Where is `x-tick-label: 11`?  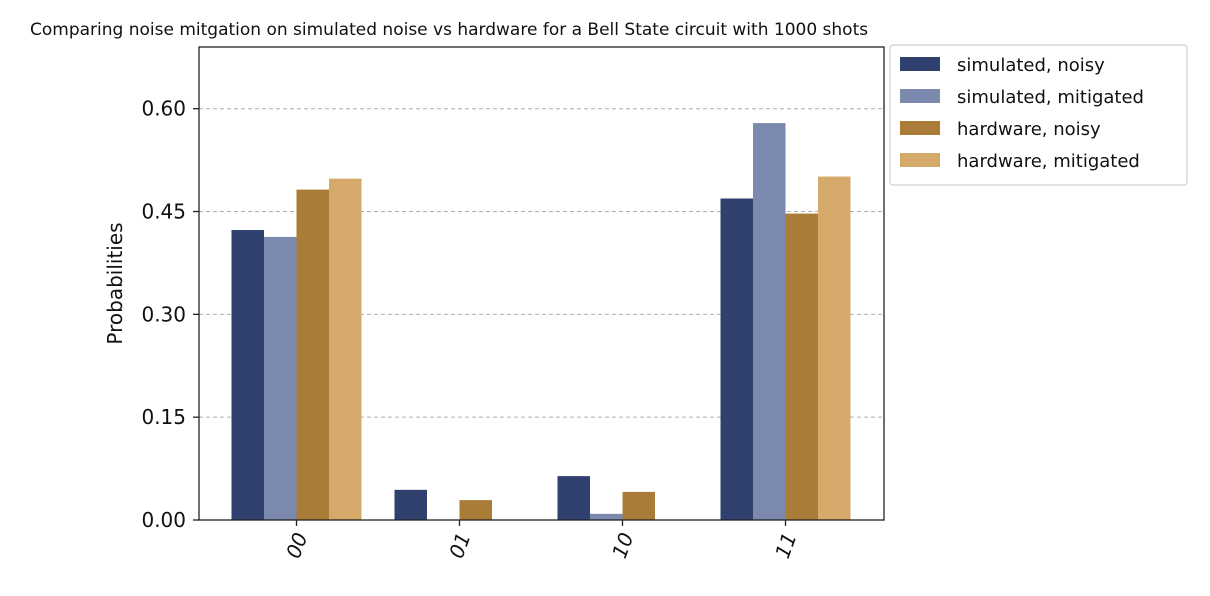 x-tick-label: 11 is located at coordinates (785, 545).